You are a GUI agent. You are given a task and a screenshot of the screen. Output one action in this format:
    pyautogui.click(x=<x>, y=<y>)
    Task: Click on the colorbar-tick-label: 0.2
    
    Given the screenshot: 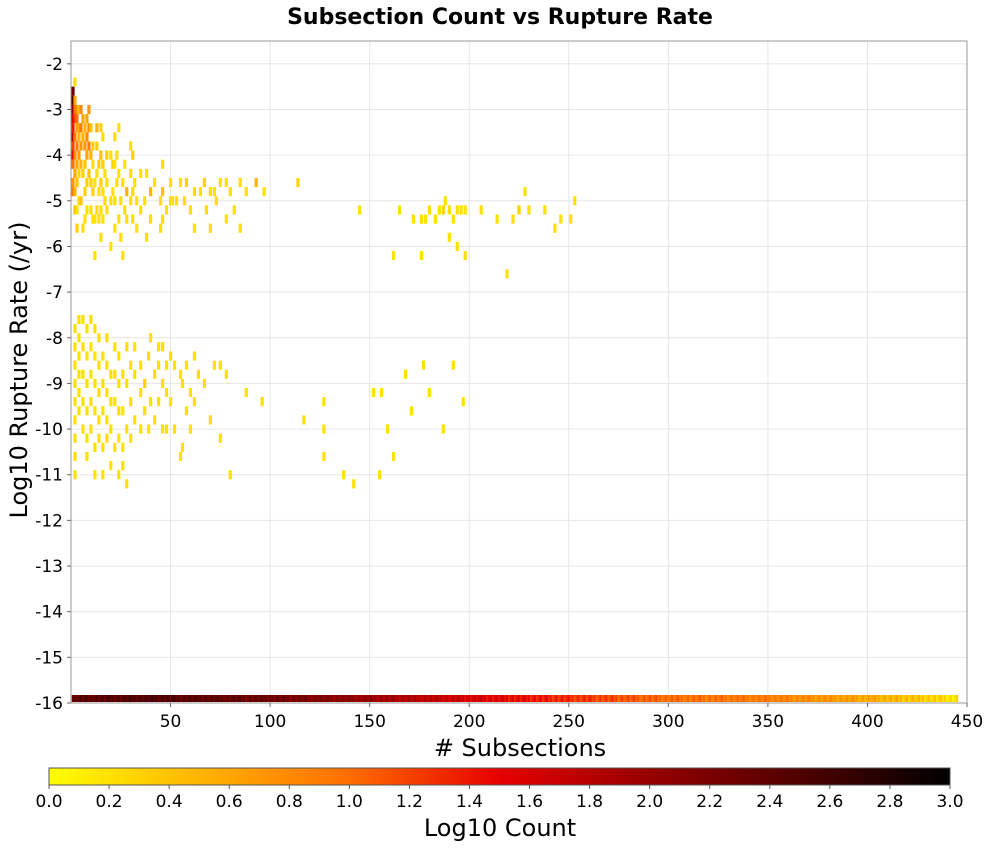 What is the action you would take?
    pyautogui.click(x=109, y=802)
    